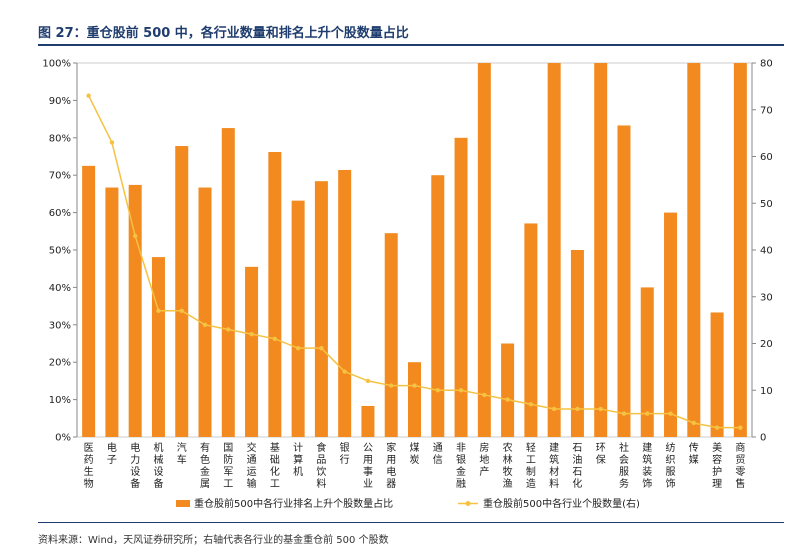  What do you see at coordinates (60, 400) in the screenshot?
I see `left-tick-label: 10%` at bounding box center [60, 400].